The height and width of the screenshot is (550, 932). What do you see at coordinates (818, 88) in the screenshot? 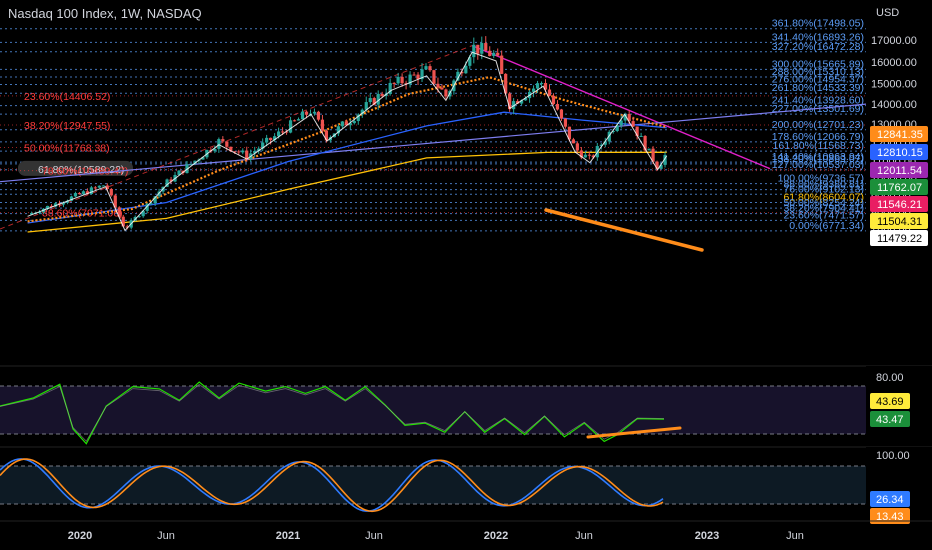
I see `fib-ext-label: 261.80%(14533.39)` at bounding box center [818, 88].